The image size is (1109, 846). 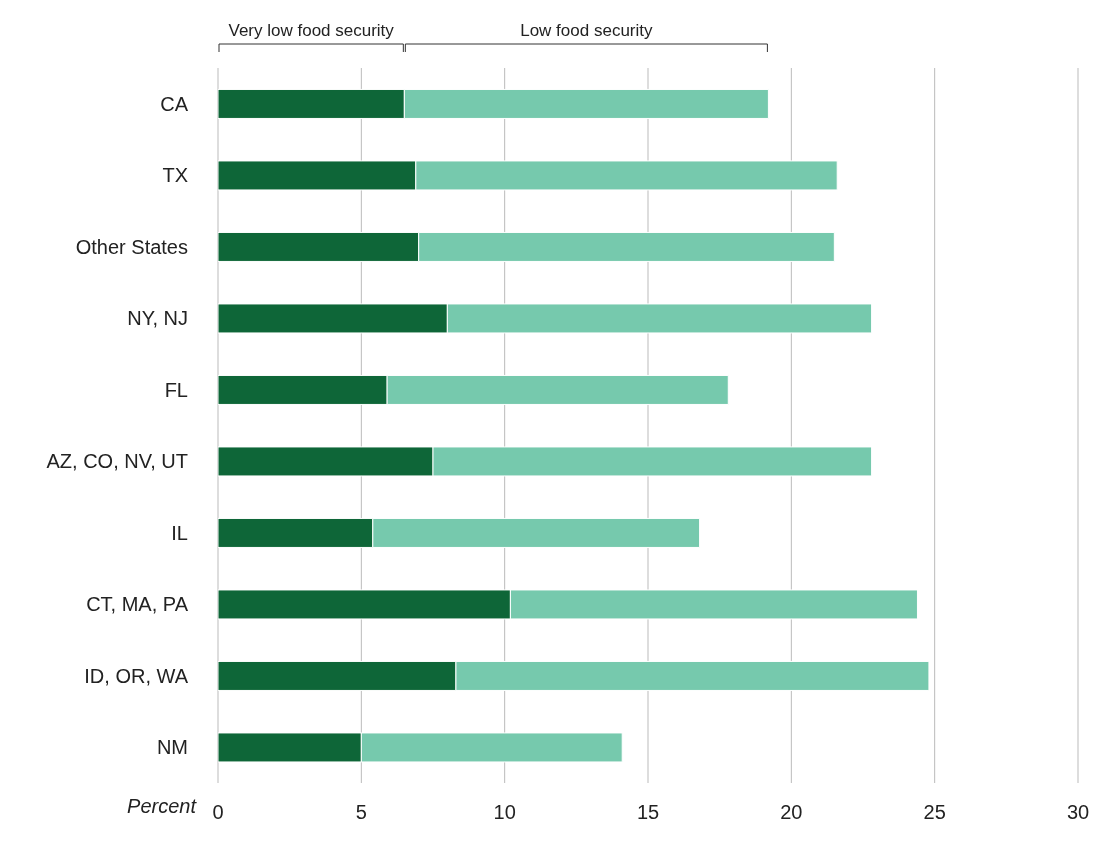 What do you see at coordinates (587, 30) in the screenshot?
I see `text: Low food security` at bounding box center [587, 30].